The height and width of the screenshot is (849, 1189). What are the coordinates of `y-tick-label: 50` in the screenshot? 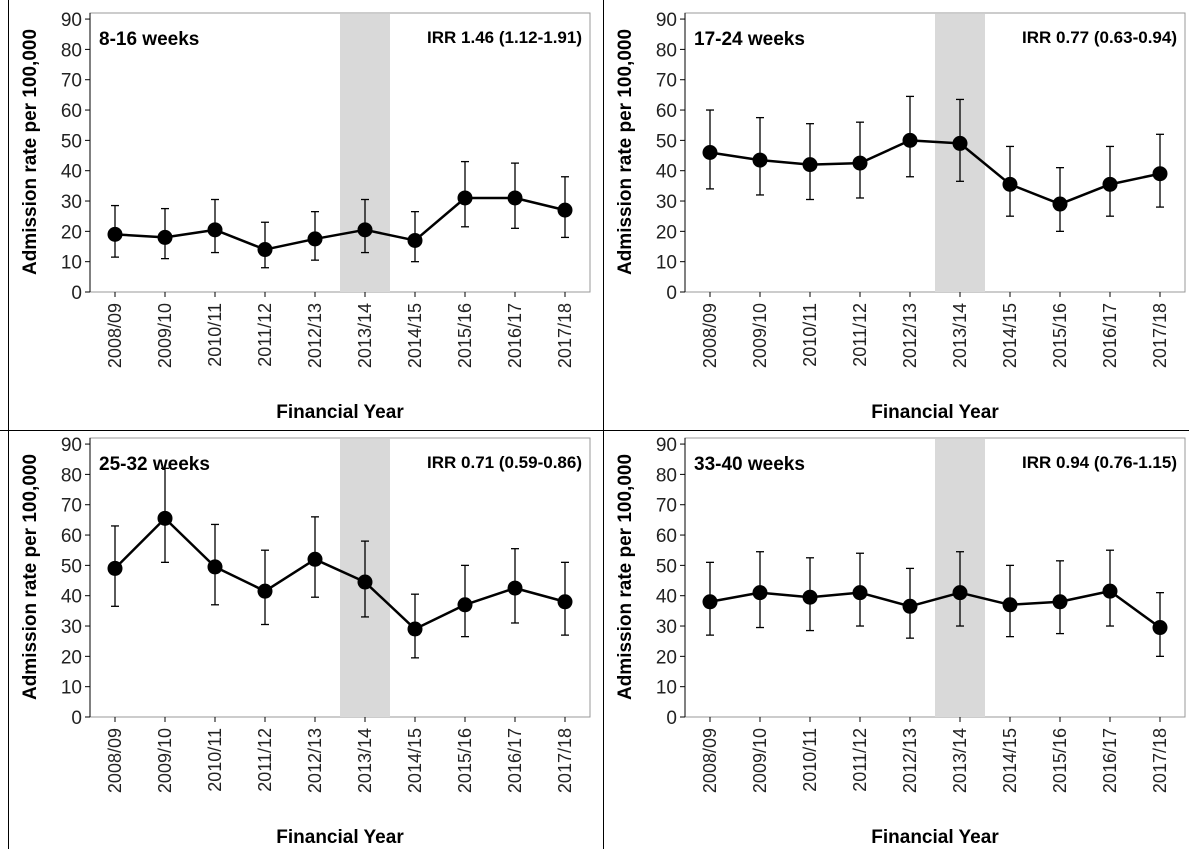 It's located at (666, 566).